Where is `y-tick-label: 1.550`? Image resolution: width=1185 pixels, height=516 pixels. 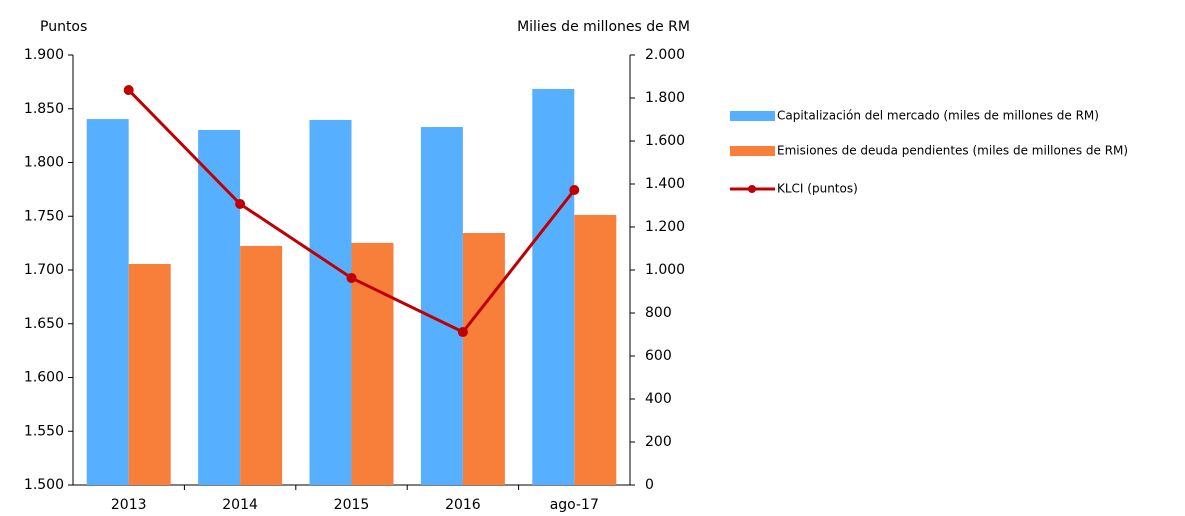
y-tick-label: 1.550 is located at coordinates (44, 431).